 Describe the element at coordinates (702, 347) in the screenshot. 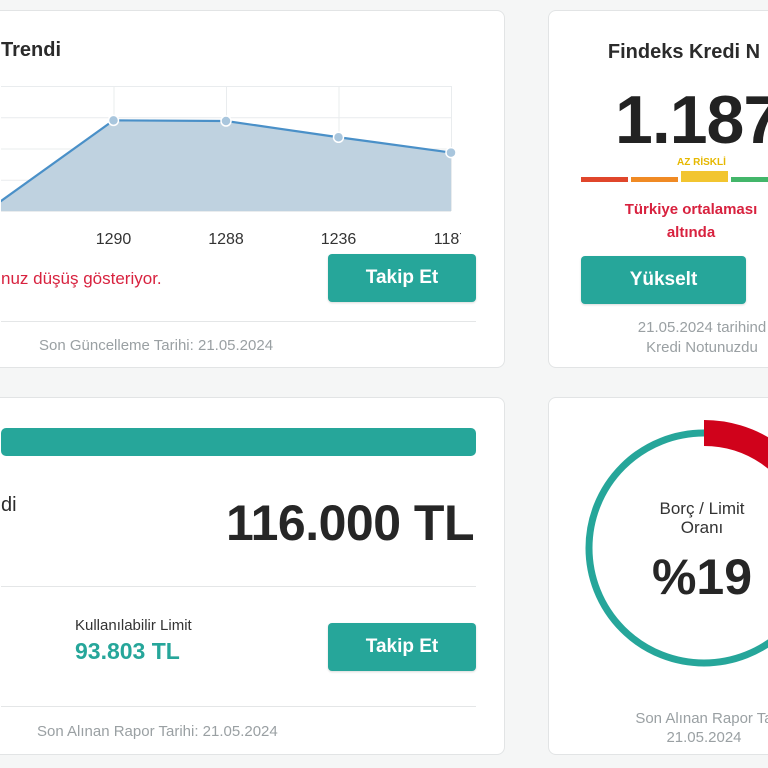

I see `score-note-line-2: Kredi Notunuzdu` at that location.